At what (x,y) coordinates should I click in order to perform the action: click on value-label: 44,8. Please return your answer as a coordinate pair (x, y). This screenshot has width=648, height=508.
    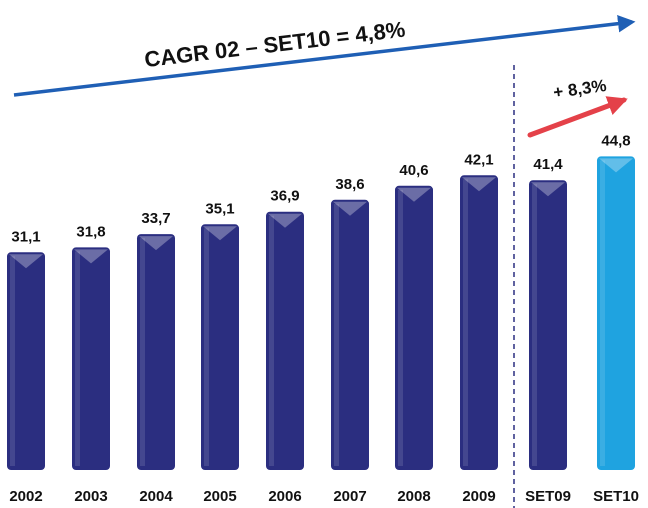
    Looking at the image, I should click on (615, 140).